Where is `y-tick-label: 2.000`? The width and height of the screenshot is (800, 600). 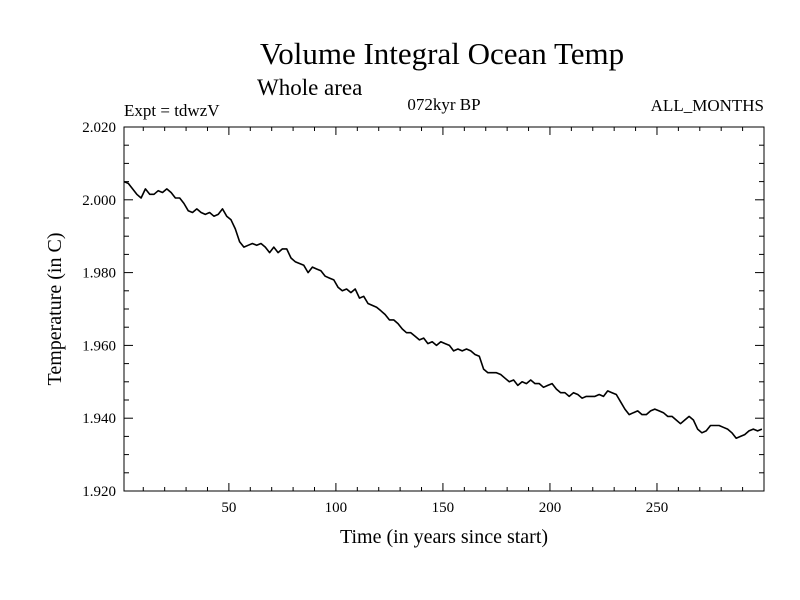 y-tick-label: 2.000 is located at coordinates (99, 201).